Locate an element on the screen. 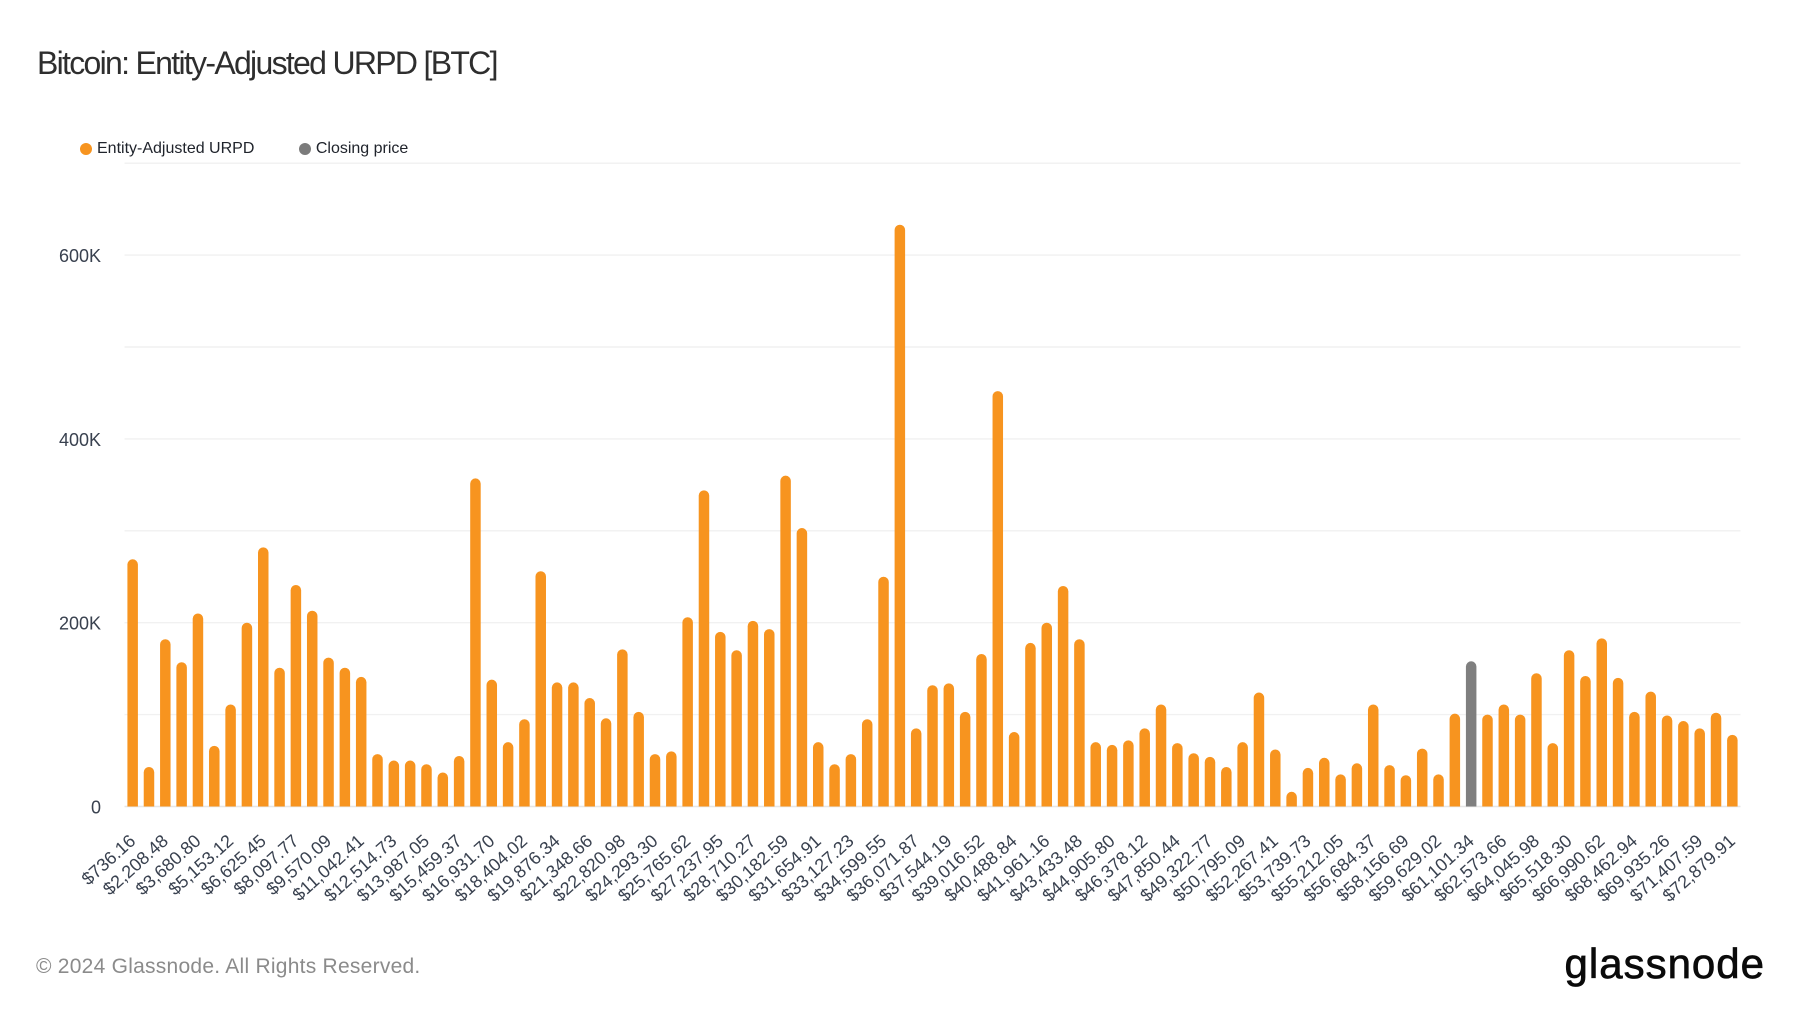 This screenshot has width=1800, height=1013. svg-text: 600K is located at coordinates (80, 256).